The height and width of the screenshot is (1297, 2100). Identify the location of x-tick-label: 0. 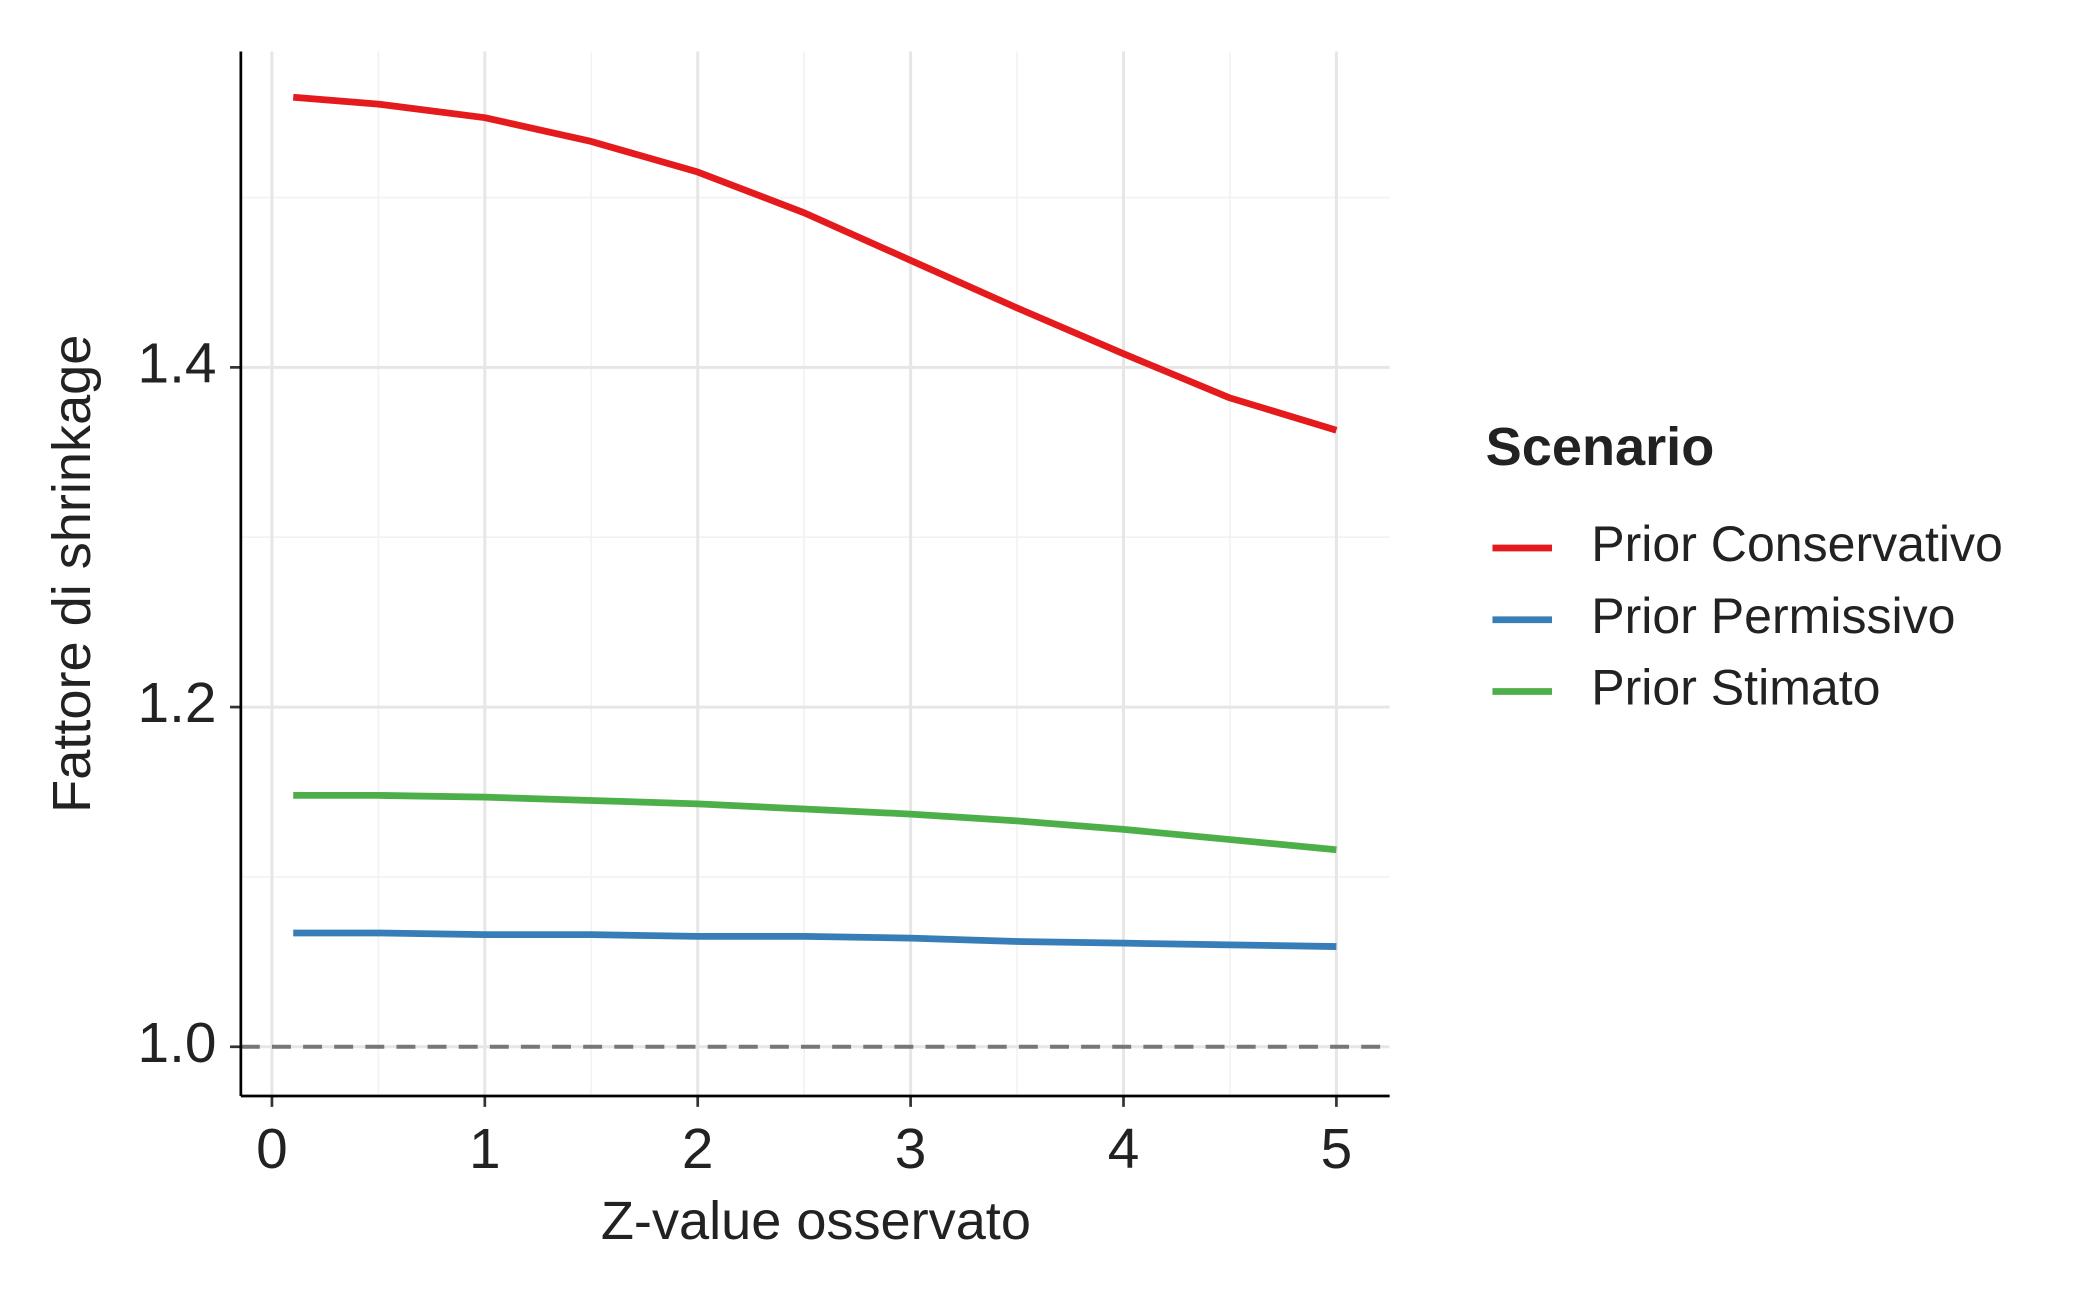
(272, 1149).